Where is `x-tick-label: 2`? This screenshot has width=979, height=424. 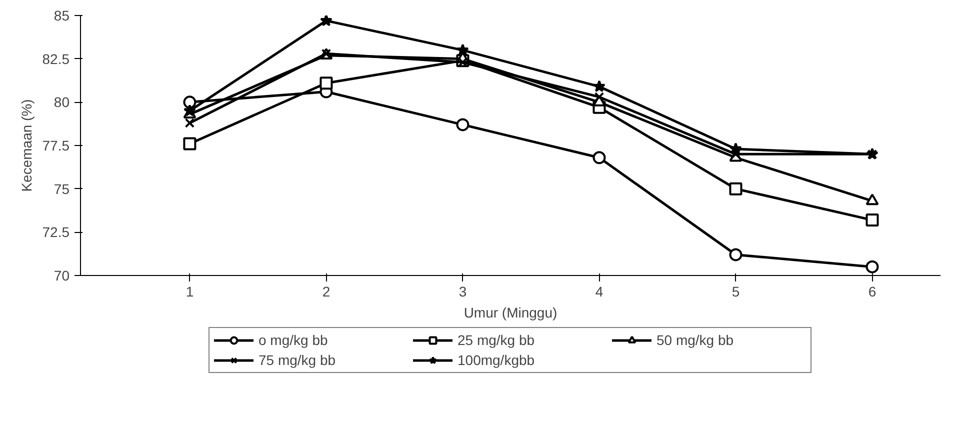 x-tick-label: 2 is located at coordinates (326, 292).